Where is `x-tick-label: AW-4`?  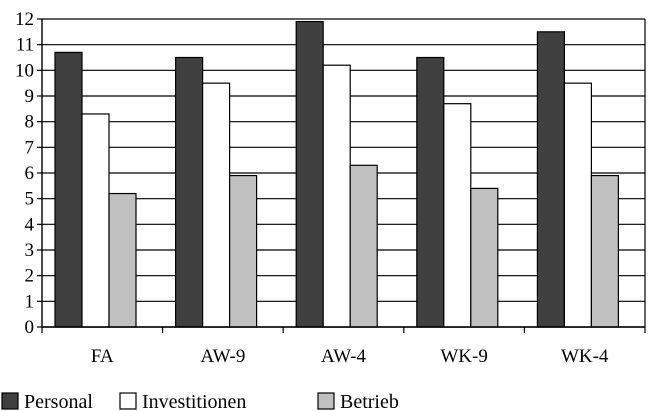 x-tick-label: AW-4 is located at coordinates (343, 356).